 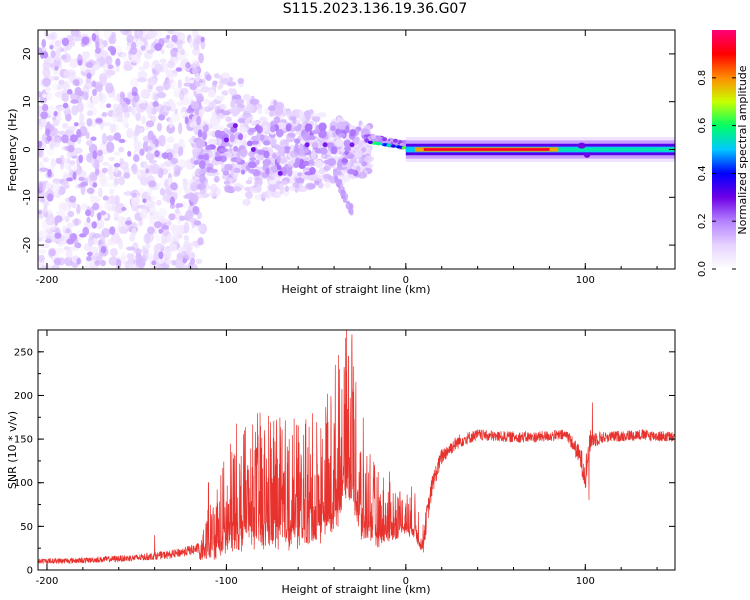 What do you see at coordinates (702, 78) in the screenshot?
I see `colorbar-tick-label: 0.8` at bounding box center [702, 78].